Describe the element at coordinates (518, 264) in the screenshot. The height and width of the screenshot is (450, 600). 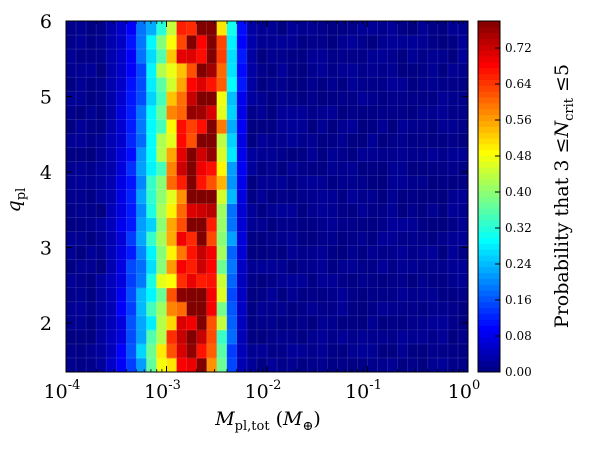
I see `colorbar-tick-label: 0.24` at that location.